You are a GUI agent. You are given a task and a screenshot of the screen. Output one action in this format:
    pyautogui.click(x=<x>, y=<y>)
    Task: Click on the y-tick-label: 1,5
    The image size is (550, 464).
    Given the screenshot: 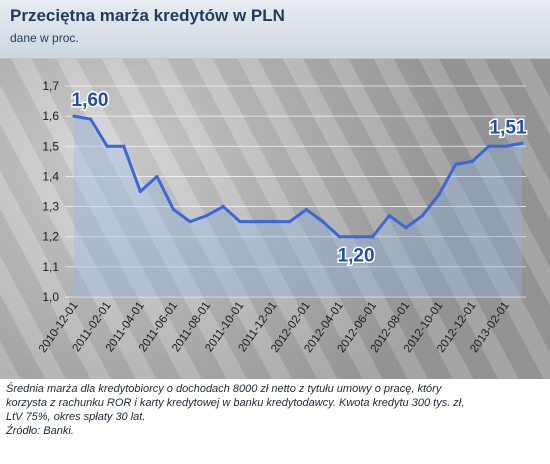 What is the action you would take?
    pyautogui.click(x=50, y=146)
    